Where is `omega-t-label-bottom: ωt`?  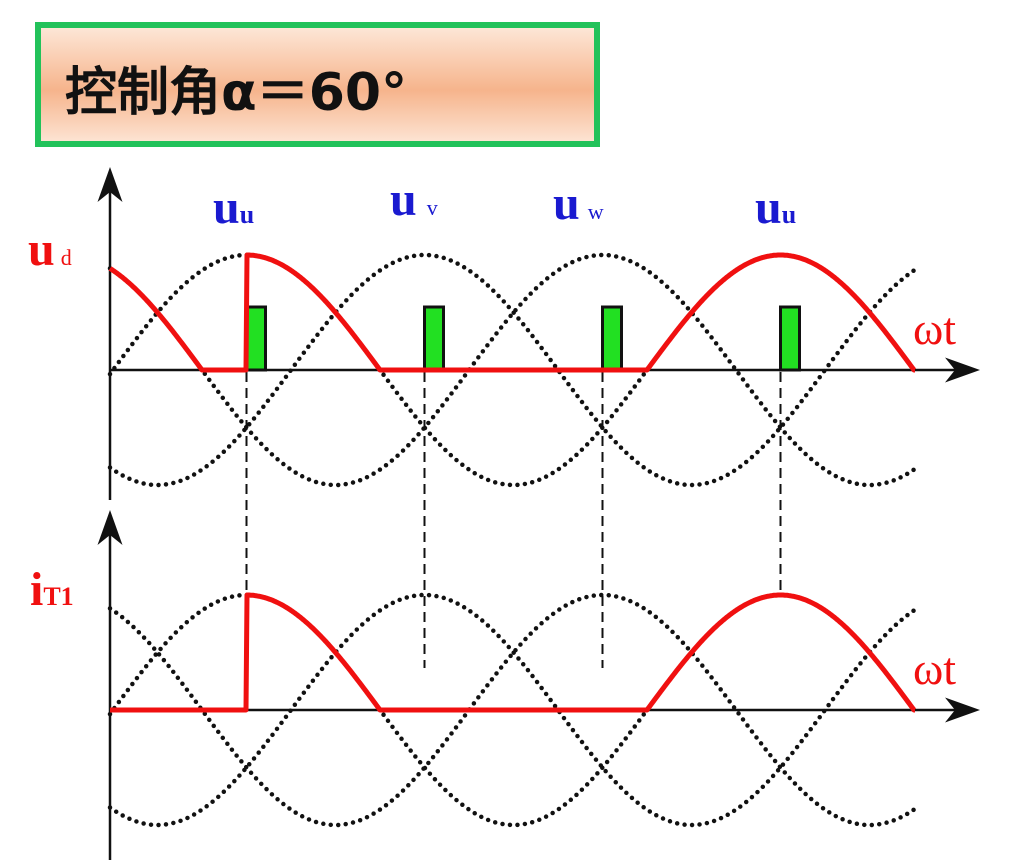
omega-t-label-bottom: ωt is located at coordinates (935, 668).